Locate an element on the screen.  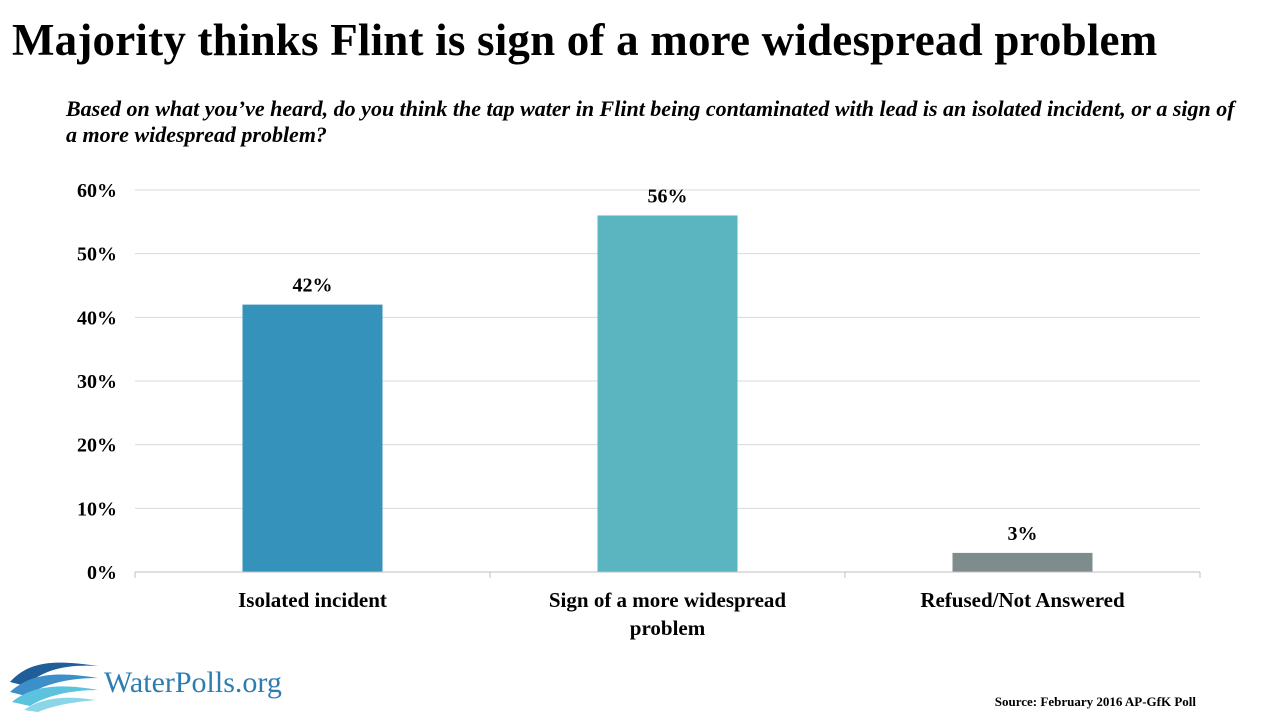
y-tick-label: 60% is located at coordinates (97, 191).